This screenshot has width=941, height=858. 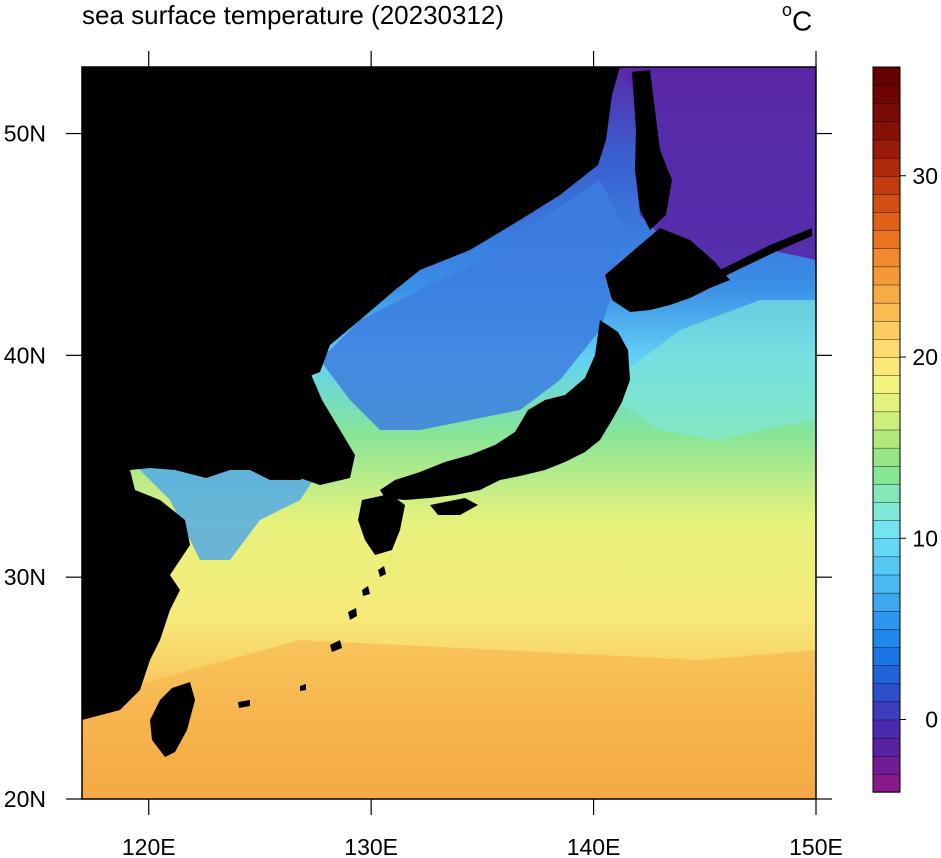 I want to click on subtropical-warm-band, so click(x=449, y=719).